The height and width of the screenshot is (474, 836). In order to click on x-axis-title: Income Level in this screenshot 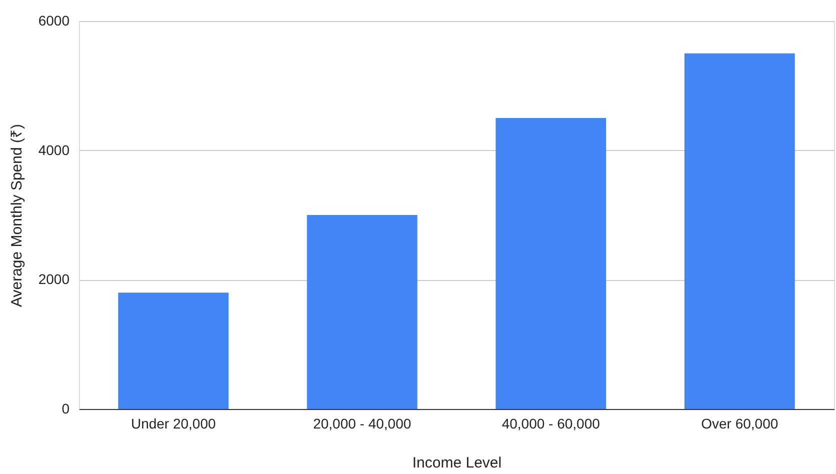, I will do `click(457, 463)`.